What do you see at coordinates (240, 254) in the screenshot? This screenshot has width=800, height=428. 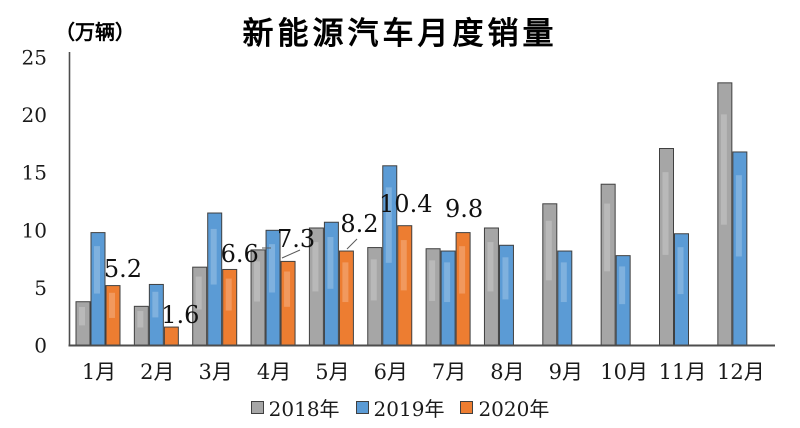 I see `data-label: 6.6` at bounding box center [240, 254].